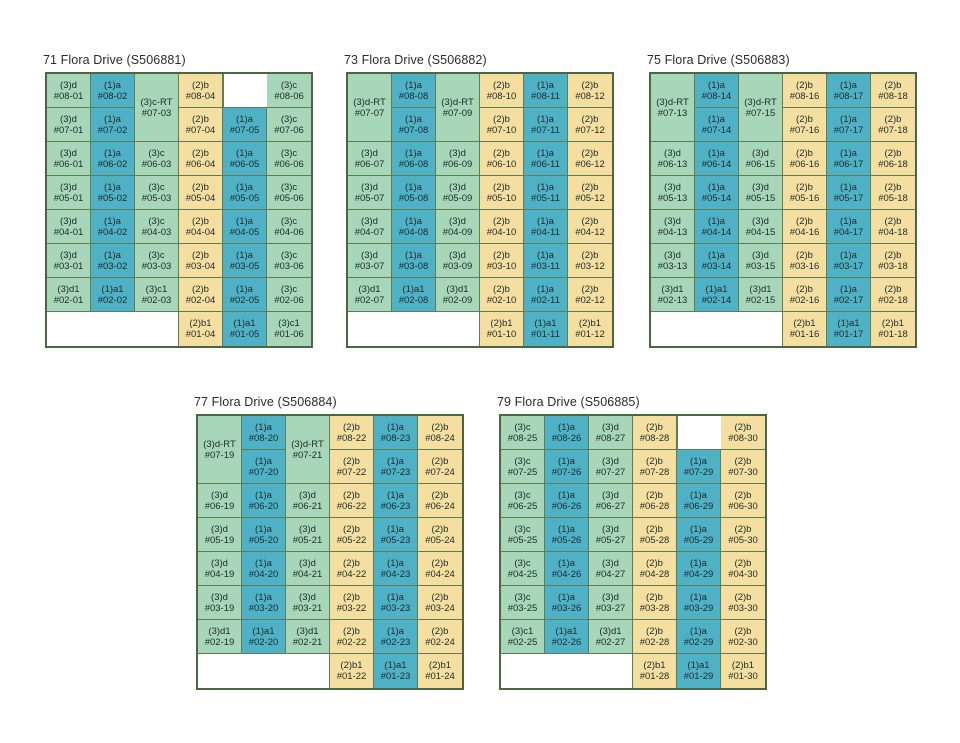 The image size is (960, 743). Describe the element at coordinates (610, 608) in the screenshot. I see `unit-number: #03-27` at that location.